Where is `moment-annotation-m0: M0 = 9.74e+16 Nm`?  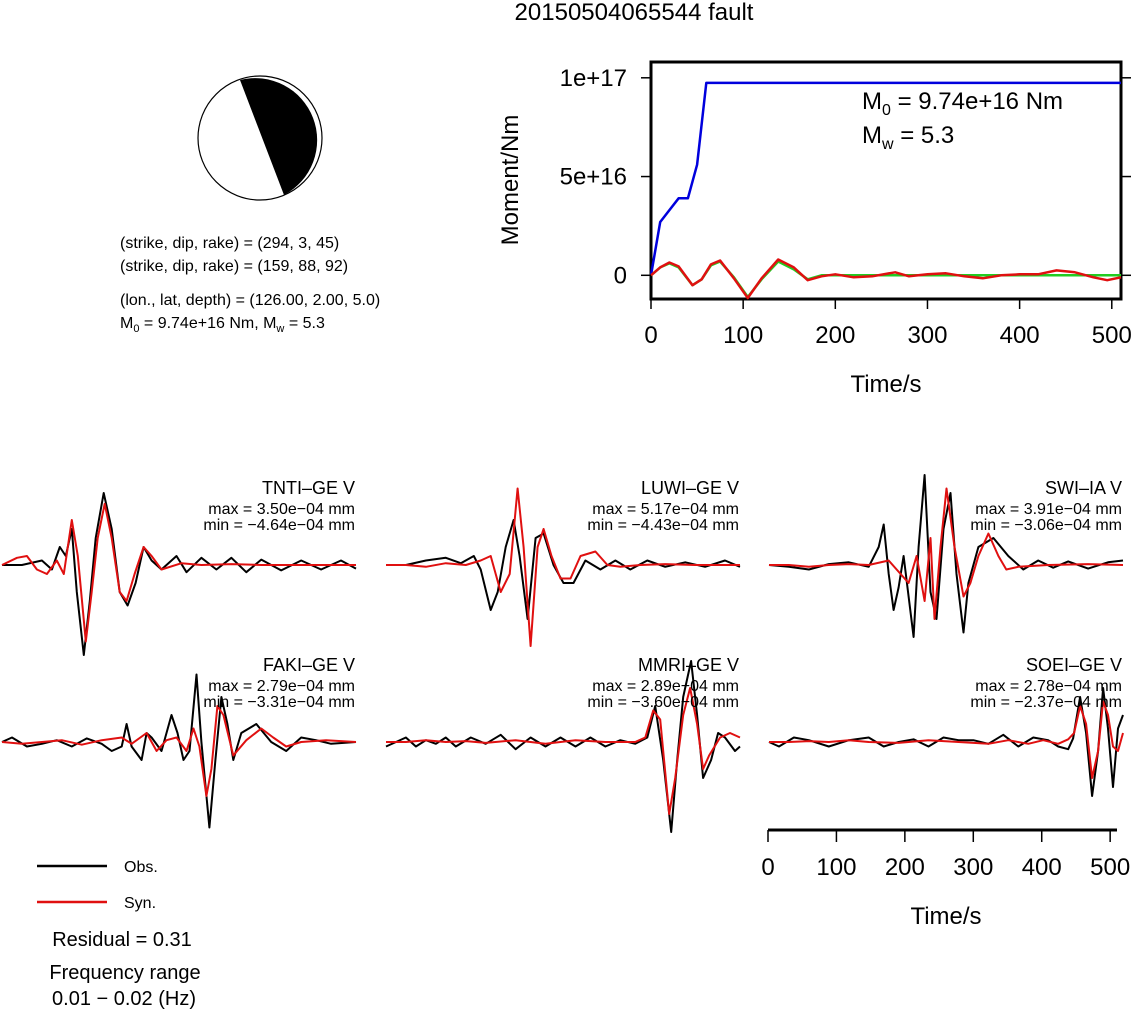
moment-annotation-m0: M0 = 9.74e+16 Nm is located at coordinates (962, 103).